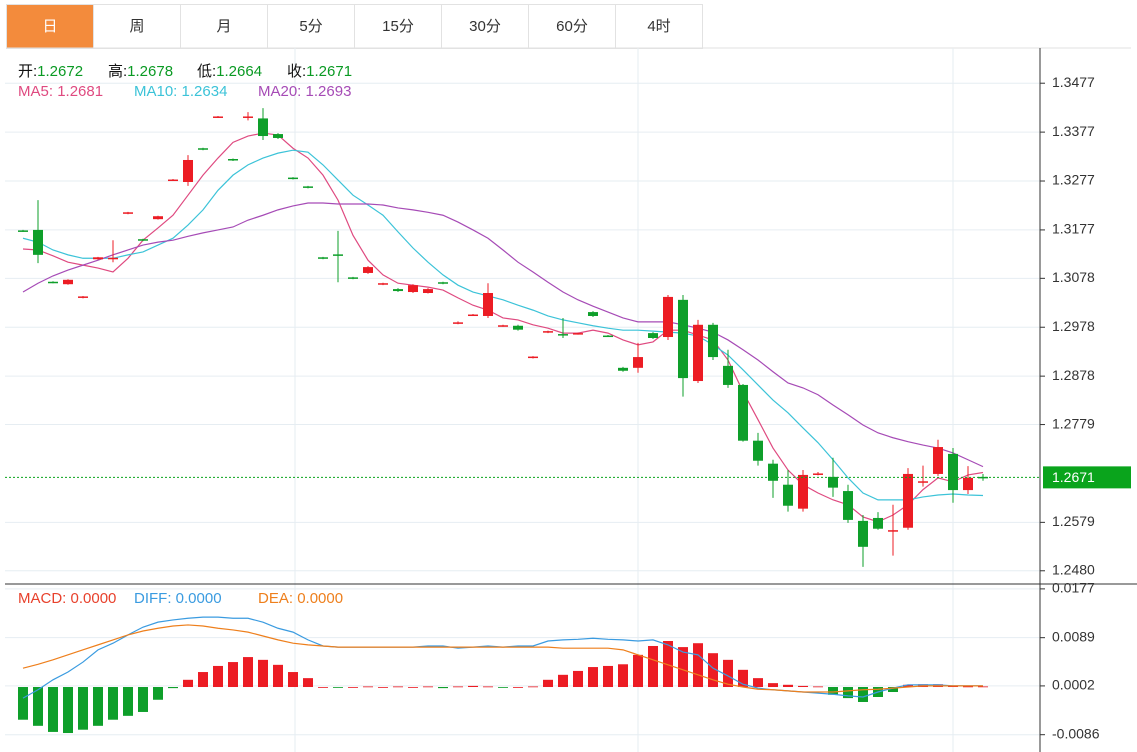 This screenshot has width=1137, height=752. Describe the element at coordinates (67, 598) in the screenshot. I see `legend-entry: MACD: 0.0000` at that location.